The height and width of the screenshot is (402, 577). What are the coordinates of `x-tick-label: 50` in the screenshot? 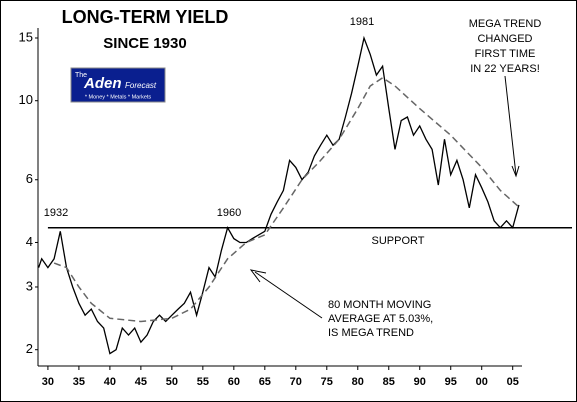 It's located at (172, 382).